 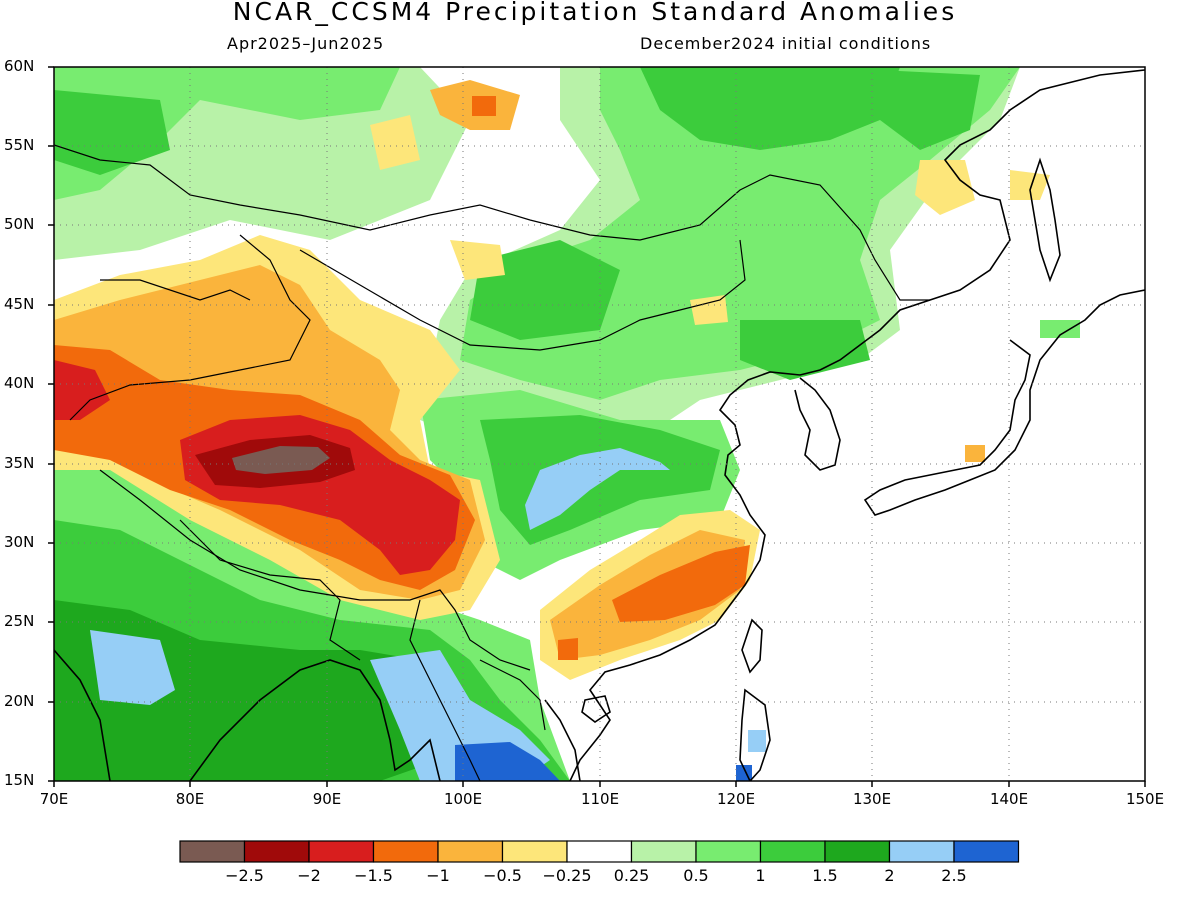 I want to click on bay-coastline, so click(x=315, y=720).